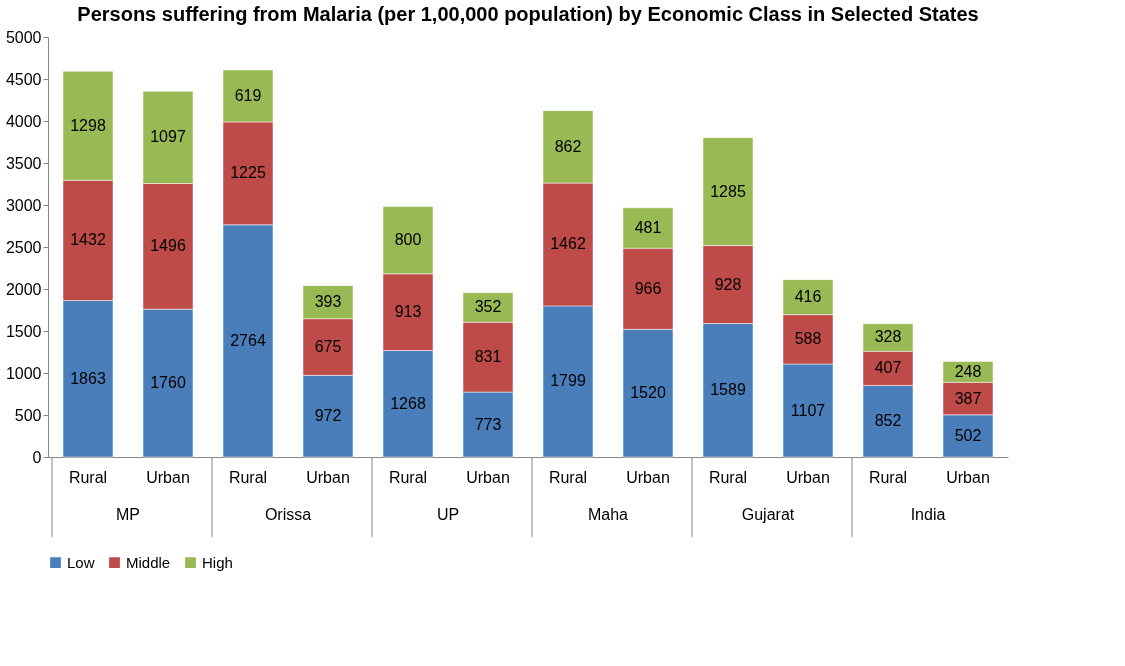  I want to click on data-label: 1298, so click(88, 125).